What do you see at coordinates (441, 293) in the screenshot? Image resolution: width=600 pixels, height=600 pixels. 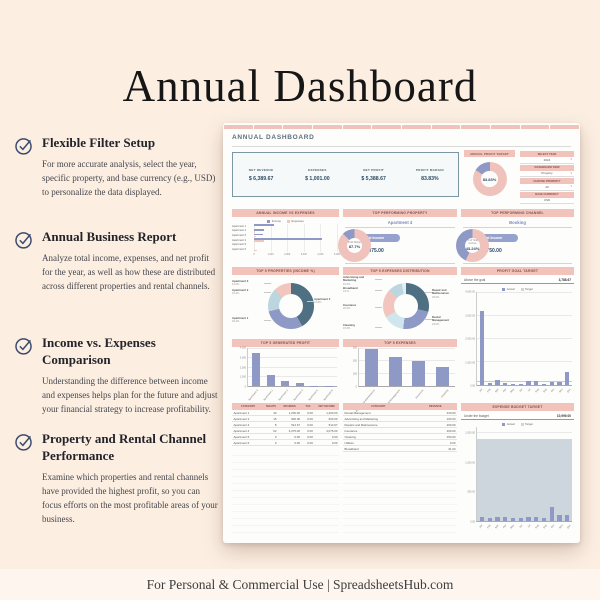 I see `donut-label: Repair and Maintenance 29.0%` at bounding box center [441, 293].